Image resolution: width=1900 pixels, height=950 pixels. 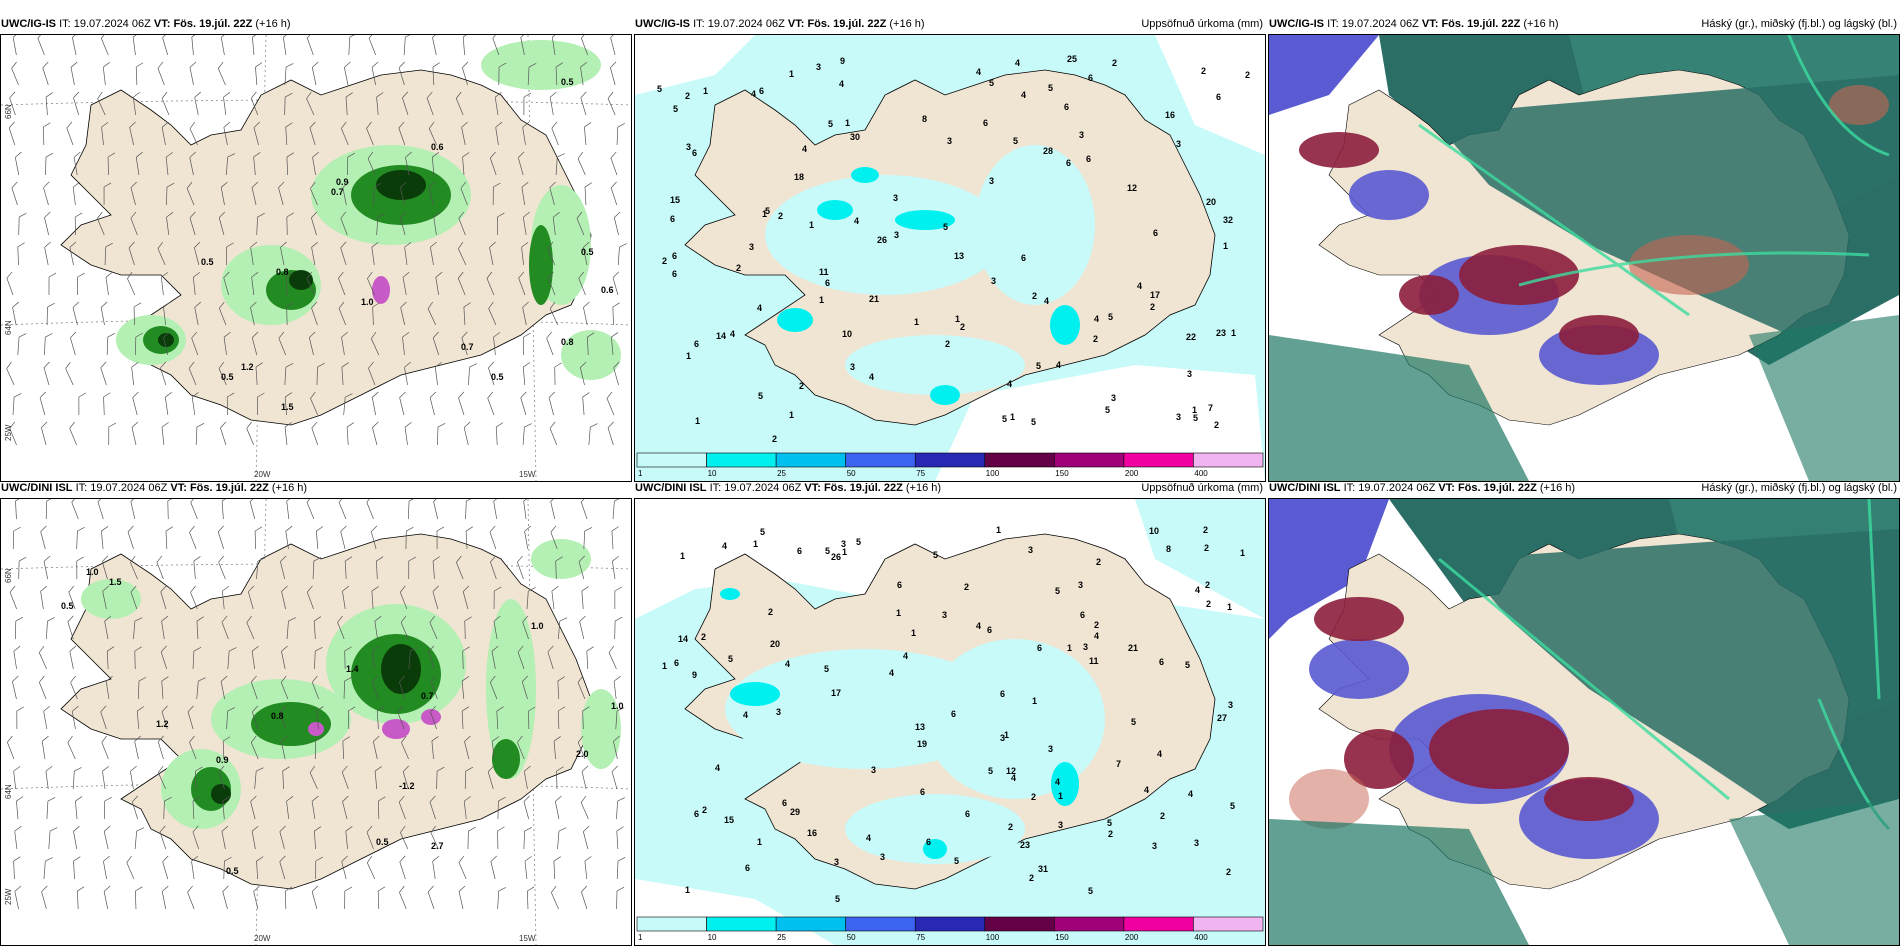 What do you see at coordinates (222, 760) in the screenshot?
I see `wind-value-label: 0.9` at bounding box center [222, 760].